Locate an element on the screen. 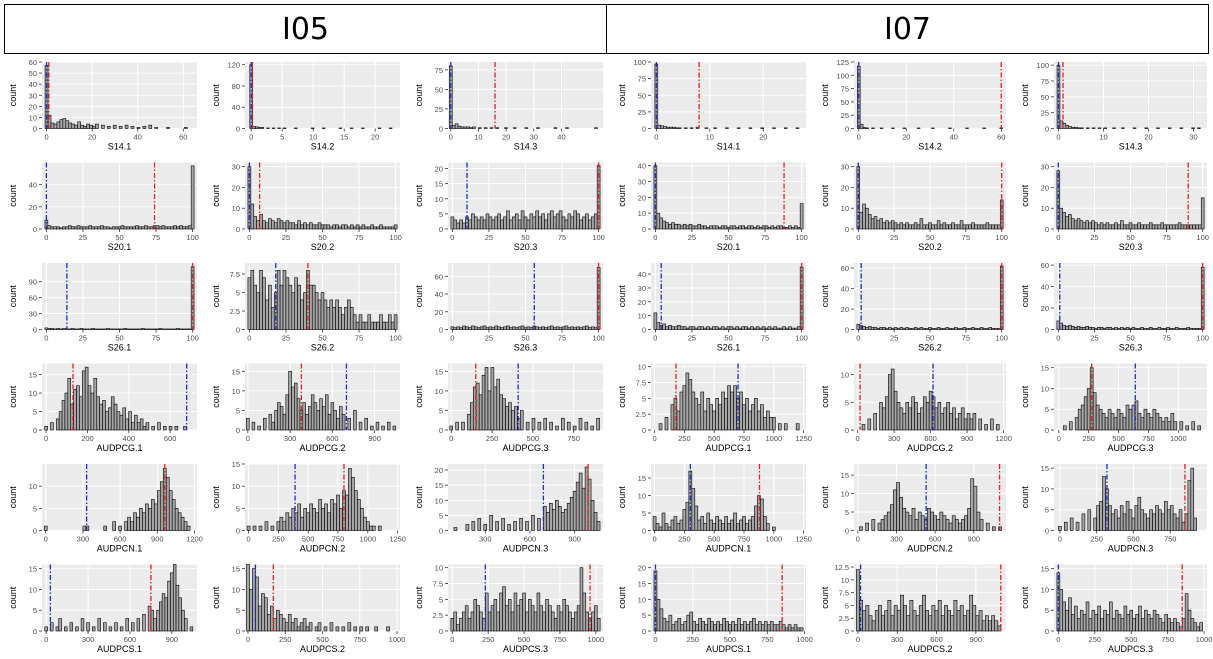 This screenshot has height=659, width=1213. y-tick-label: 20 is located at coordinates (236, 187).